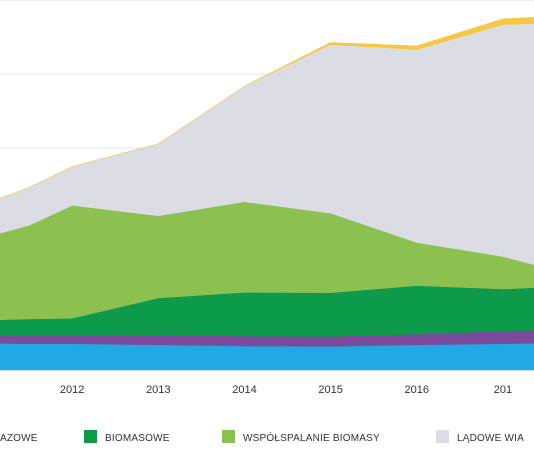 The width and height of the screenshot is (534, 462). I want to click on legend-label: LĄDOWE WIA, so click(490, 438).